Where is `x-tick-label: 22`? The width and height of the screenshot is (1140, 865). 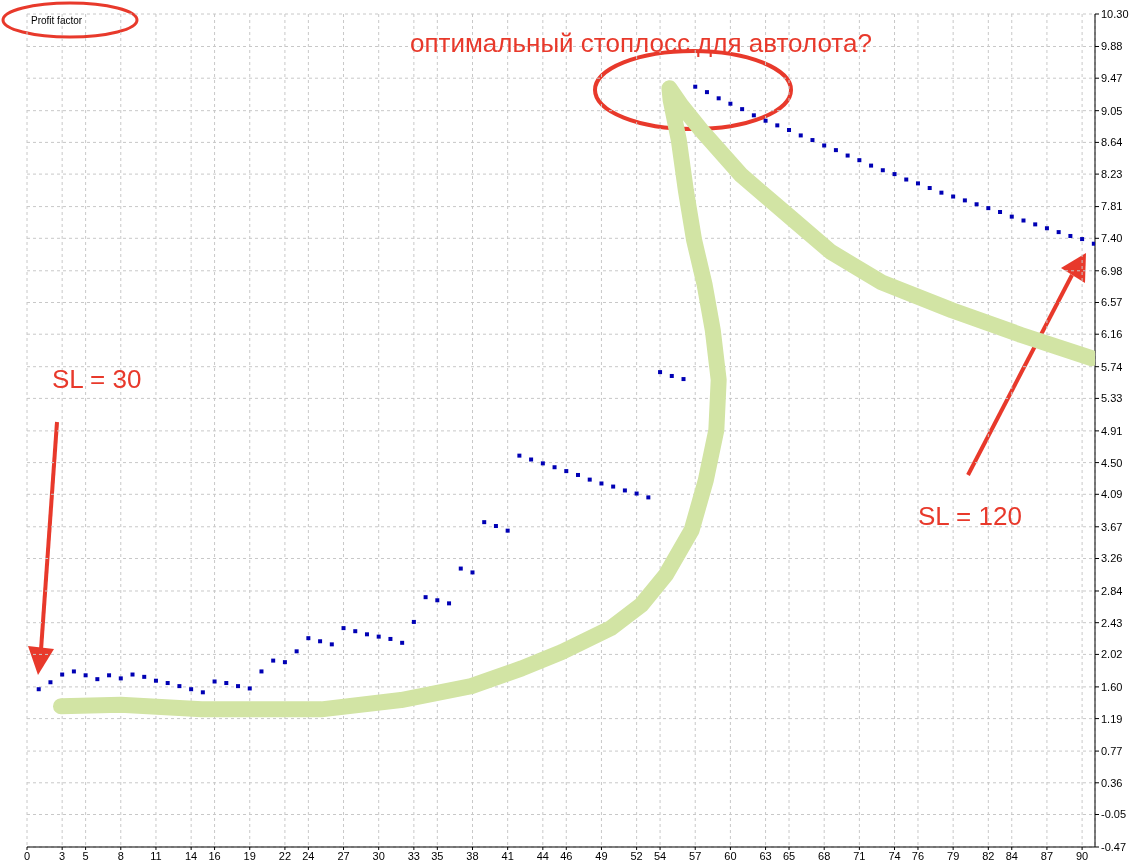 x-tick-label: 22 is located at coordinates (285, 855).